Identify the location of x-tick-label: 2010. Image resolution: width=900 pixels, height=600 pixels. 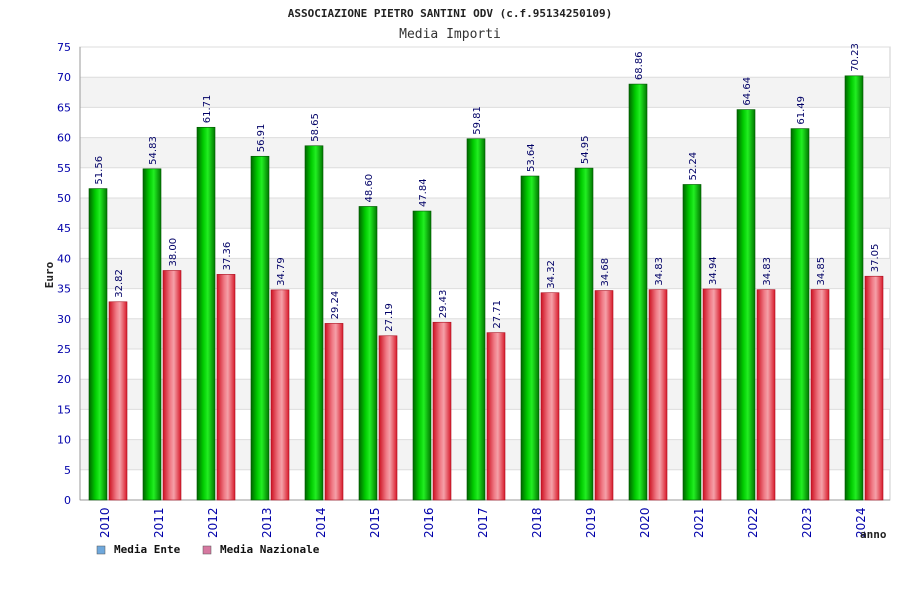
(105, 522).